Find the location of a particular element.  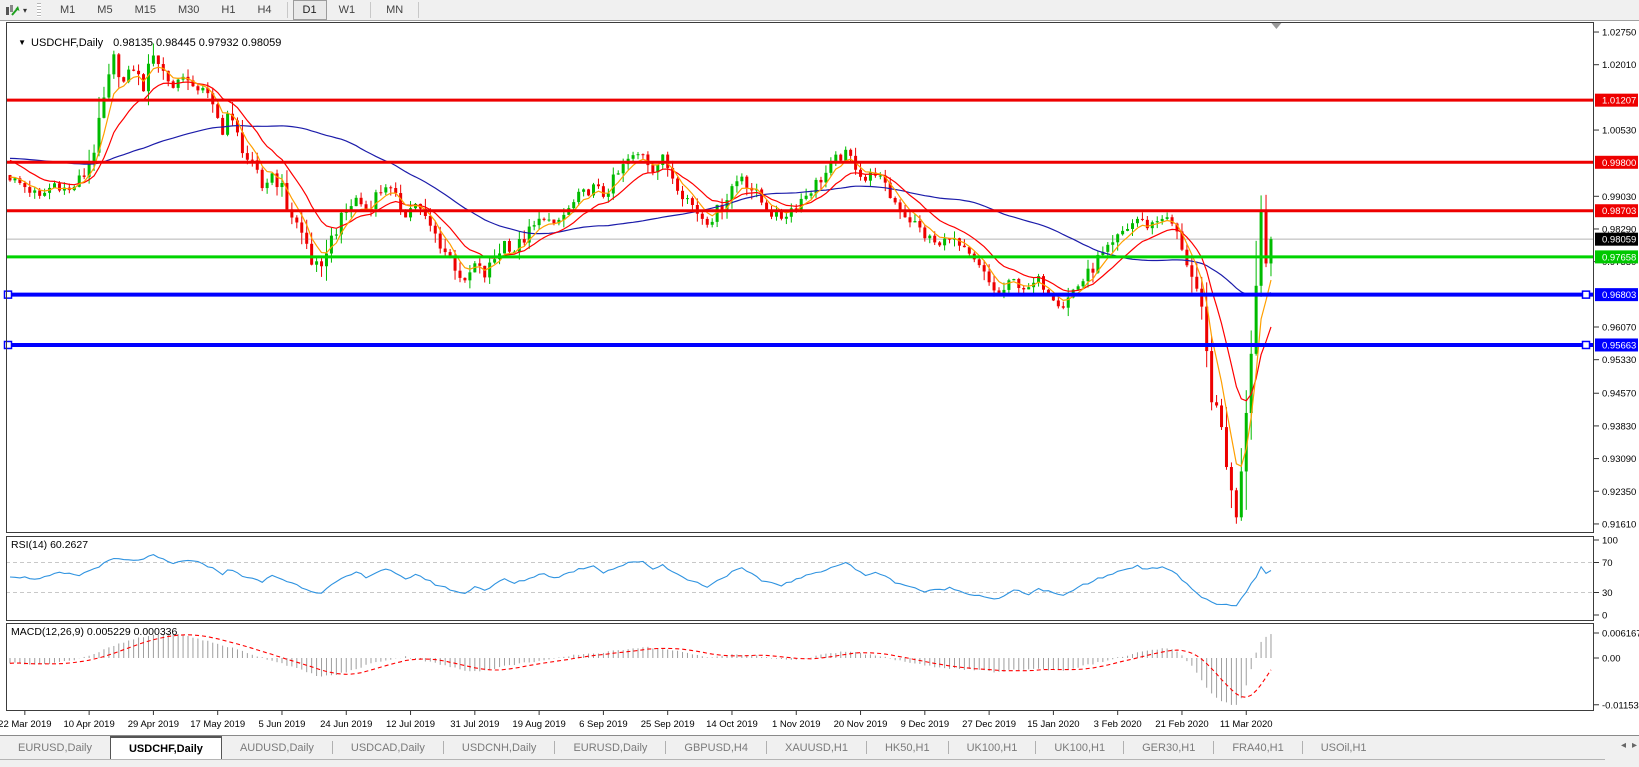

tabs-scroll-right-icon: ▸ is located at coordinates (1634, 745).